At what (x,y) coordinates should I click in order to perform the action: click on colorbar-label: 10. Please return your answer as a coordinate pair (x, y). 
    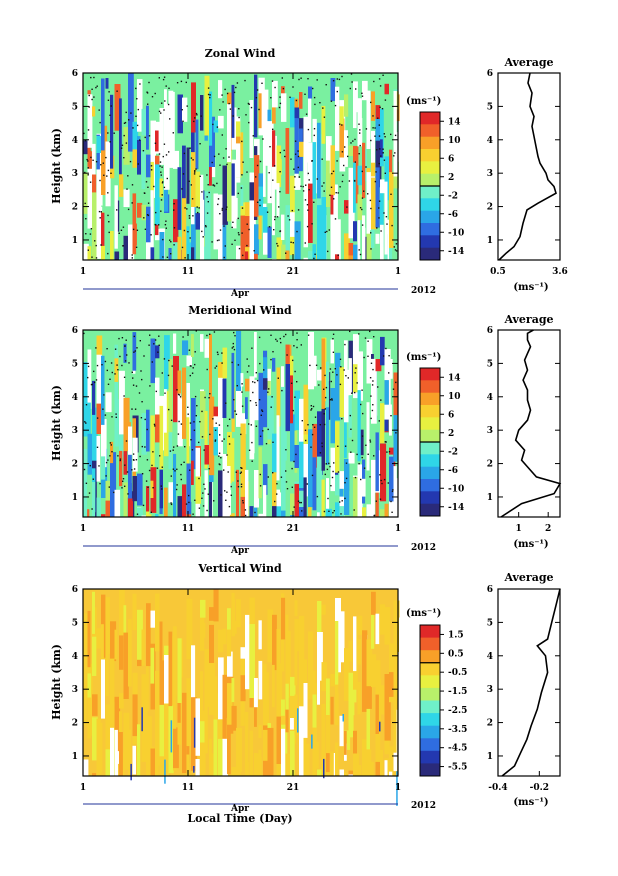
    Looking at the image, I should click on (454, 397).